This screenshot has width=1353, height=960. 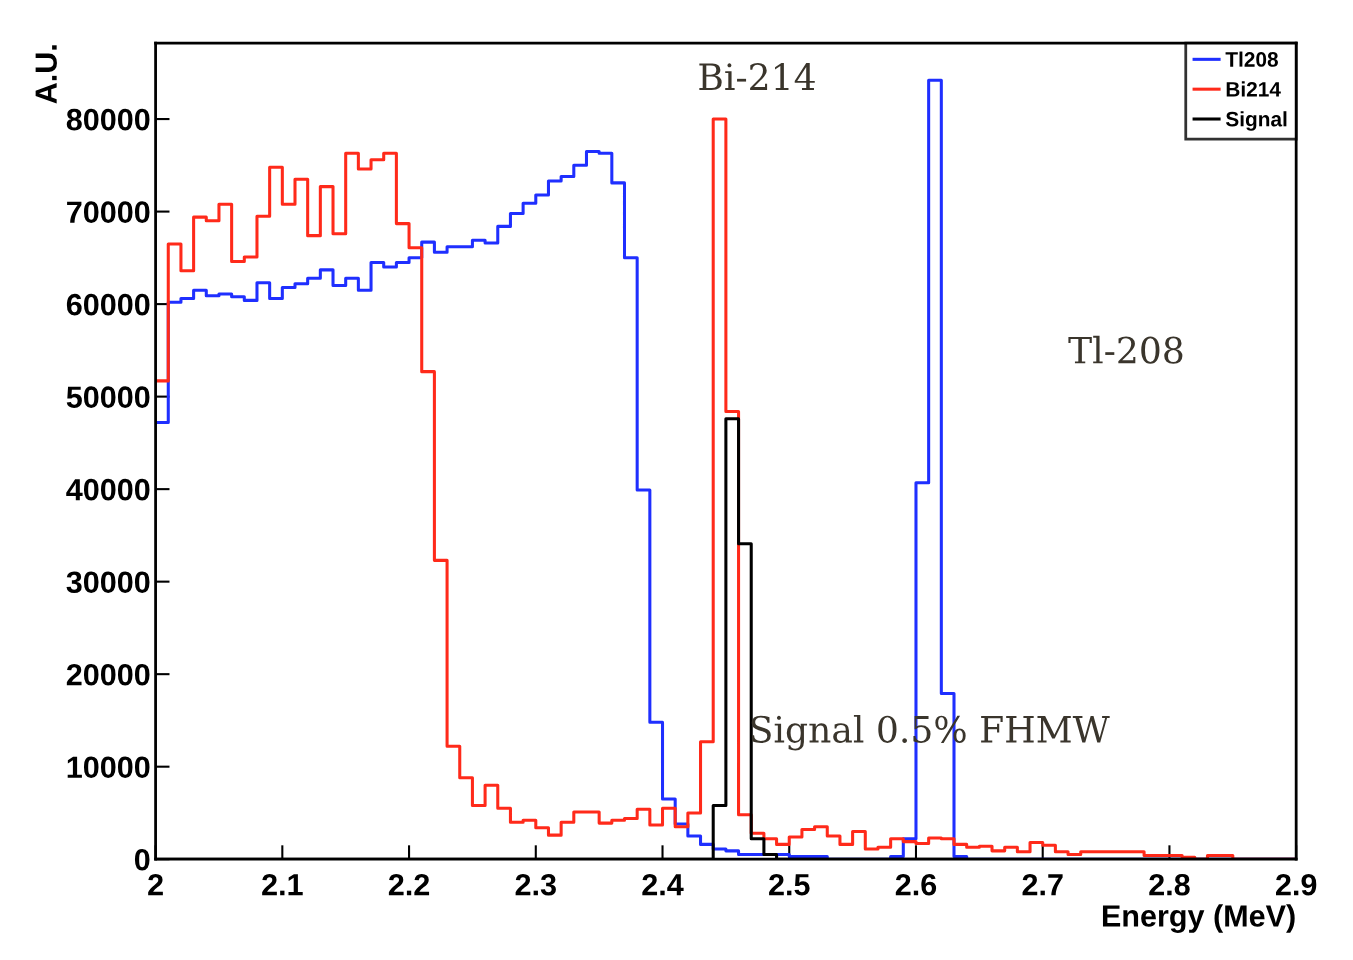 What do you see at coordinates (1256, 121) in the screenshot?
I see `legend-label: Signal` at bounding box center [1256, 121].